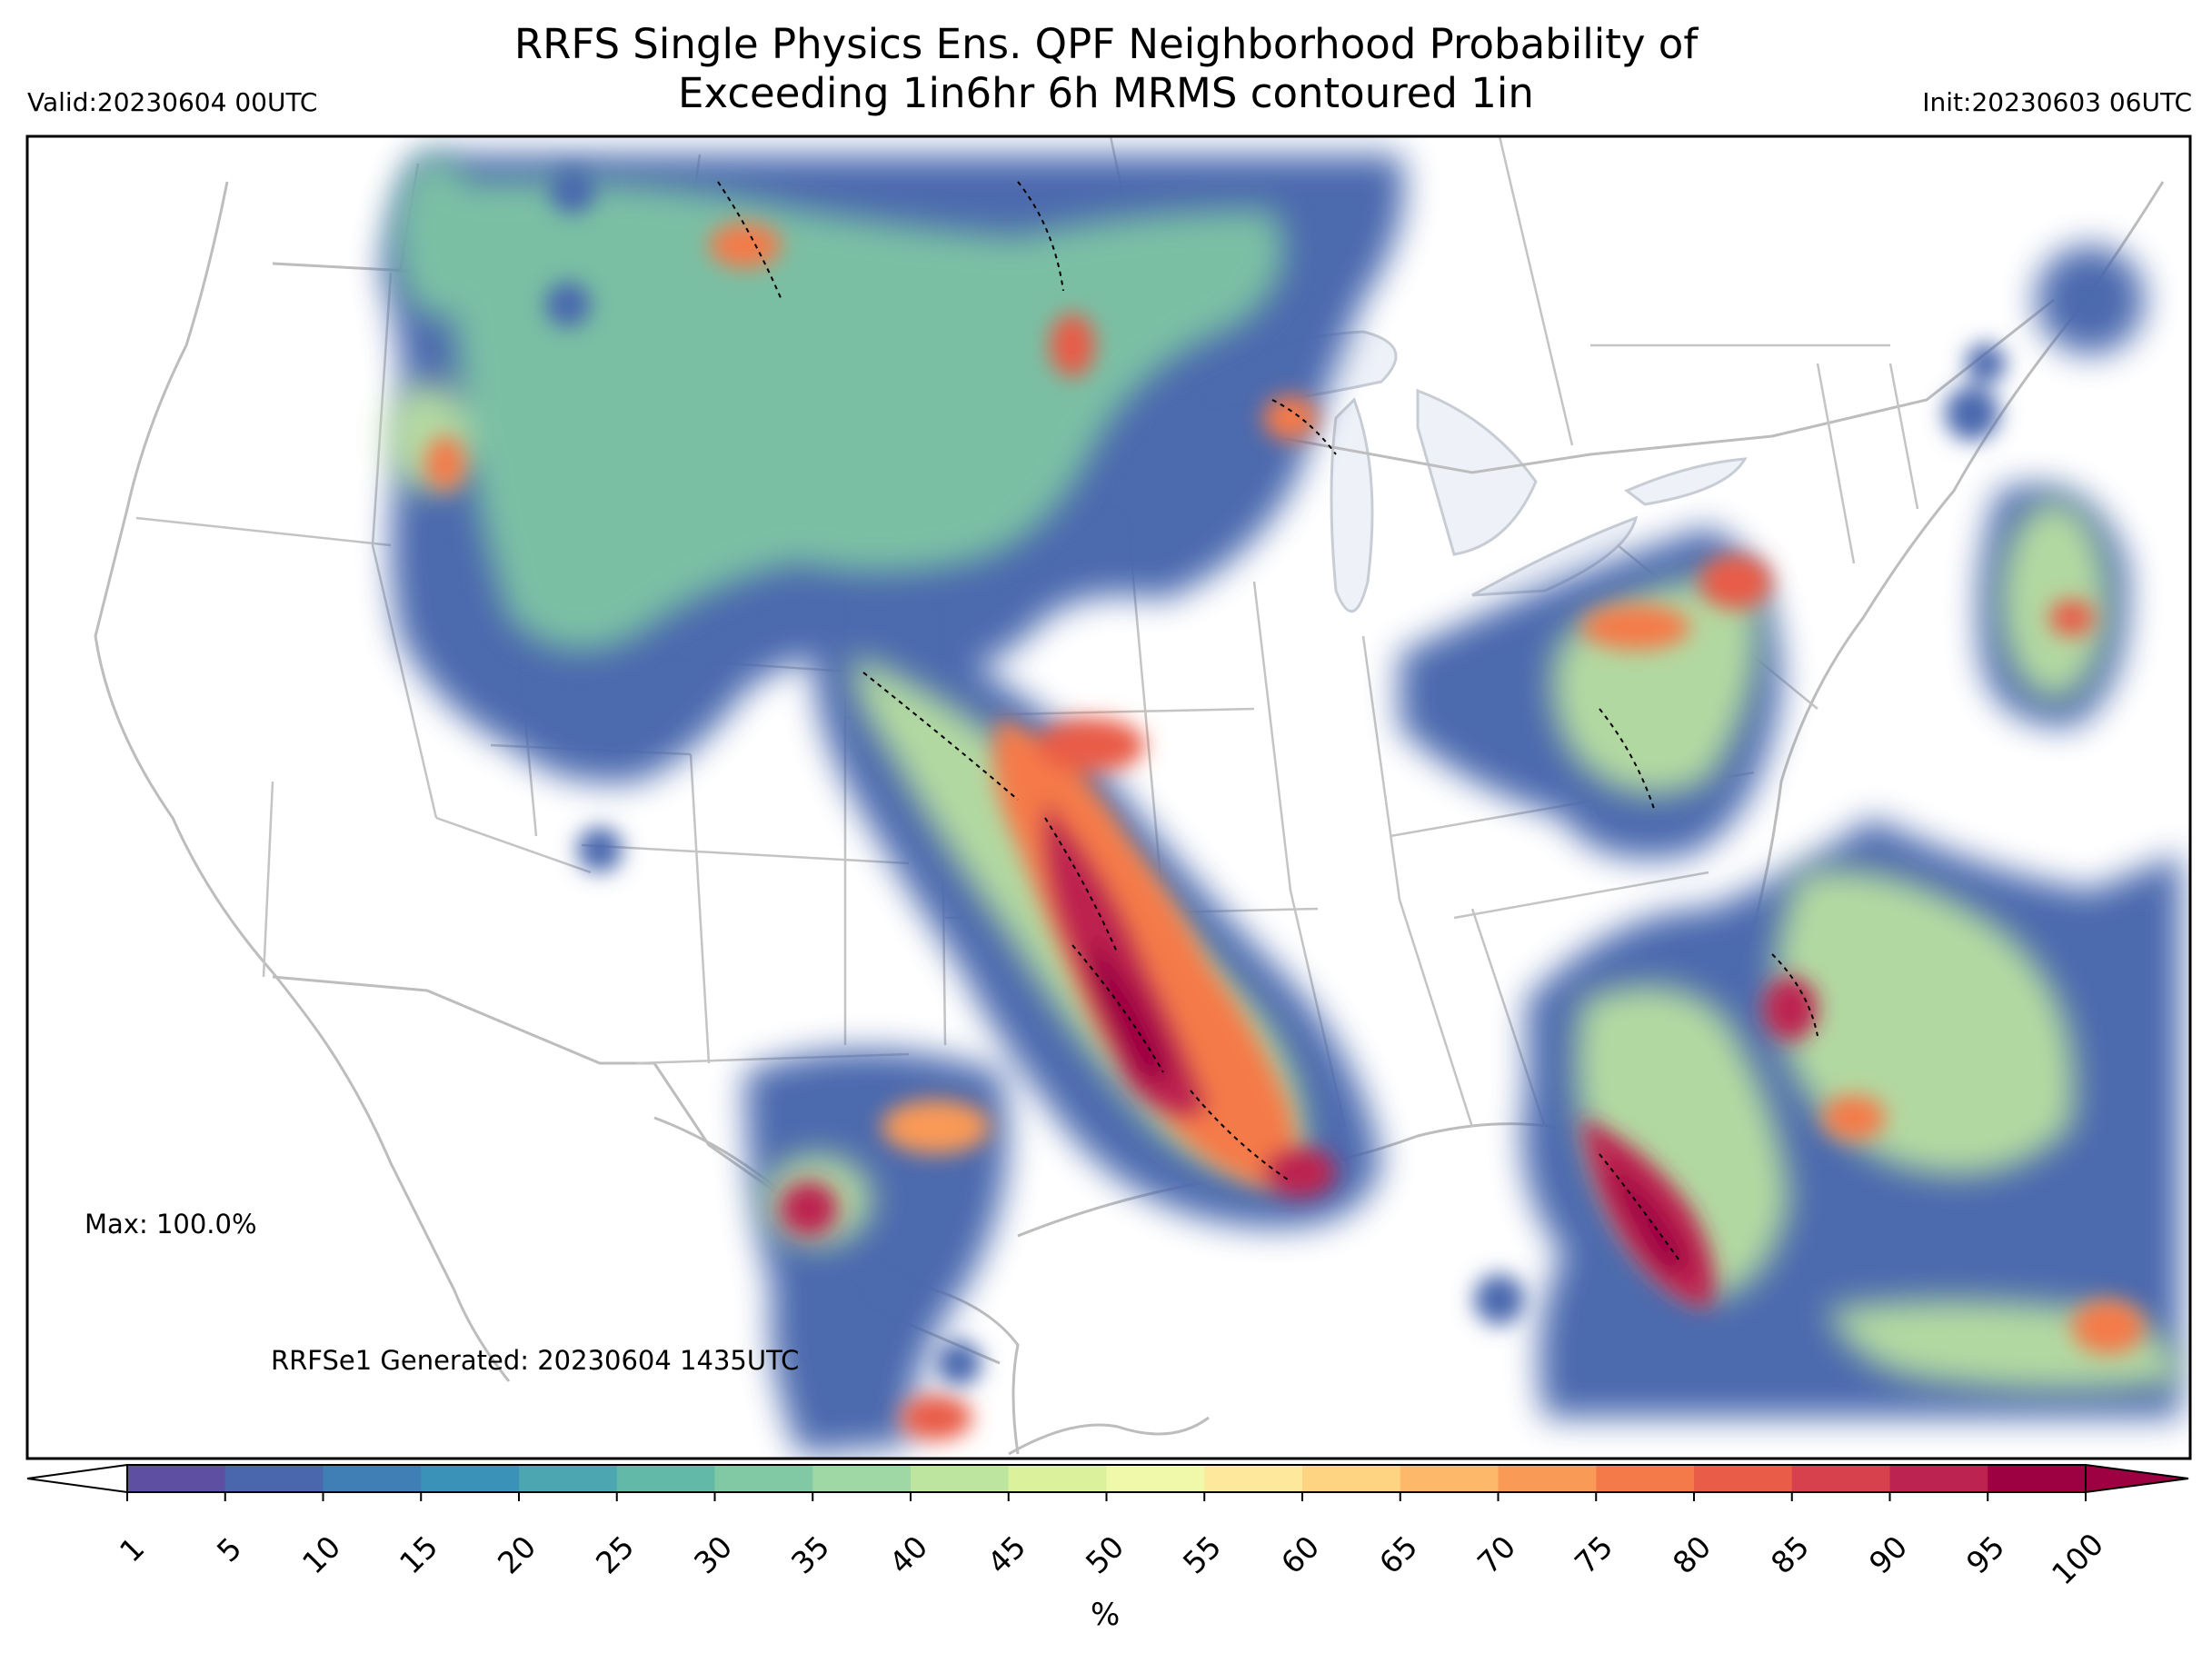  I want to click on max-value-label: Max: 100.0%, so click(171, 1224).